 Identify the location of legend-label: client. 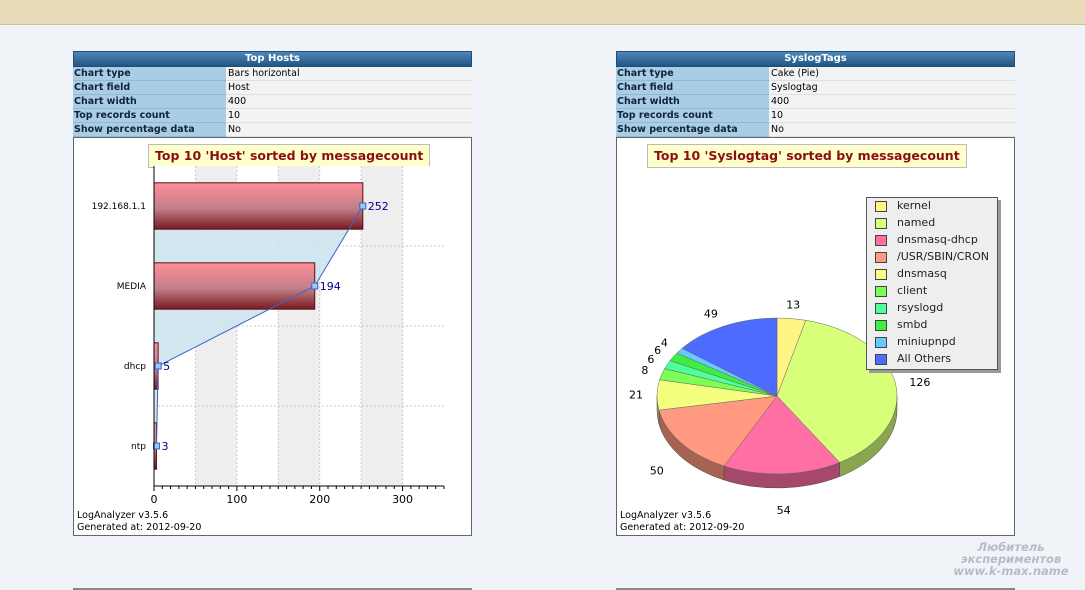
(912, 290).